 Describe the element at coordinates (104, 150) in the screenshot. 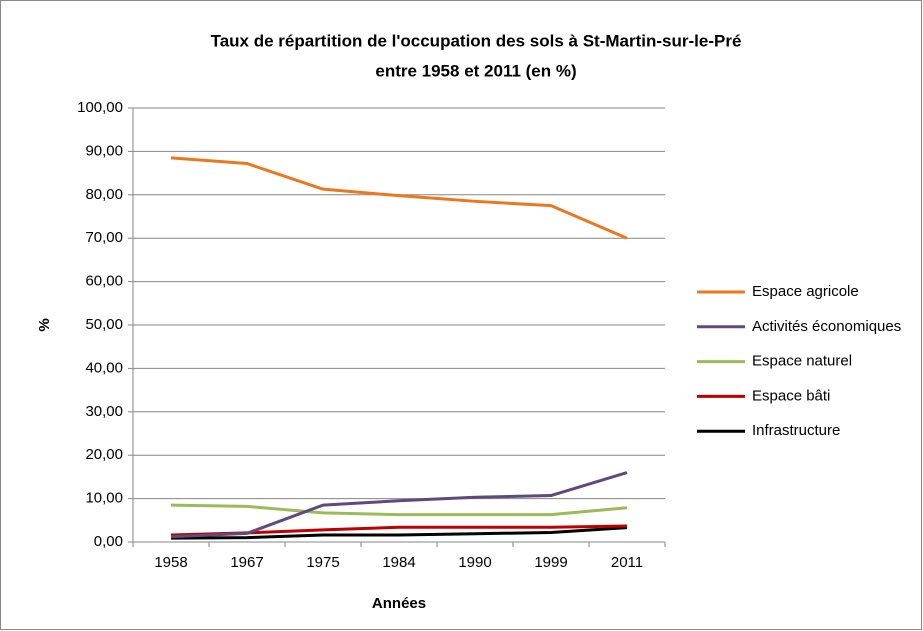

I see `y-tick-label: 90,00` at that location.